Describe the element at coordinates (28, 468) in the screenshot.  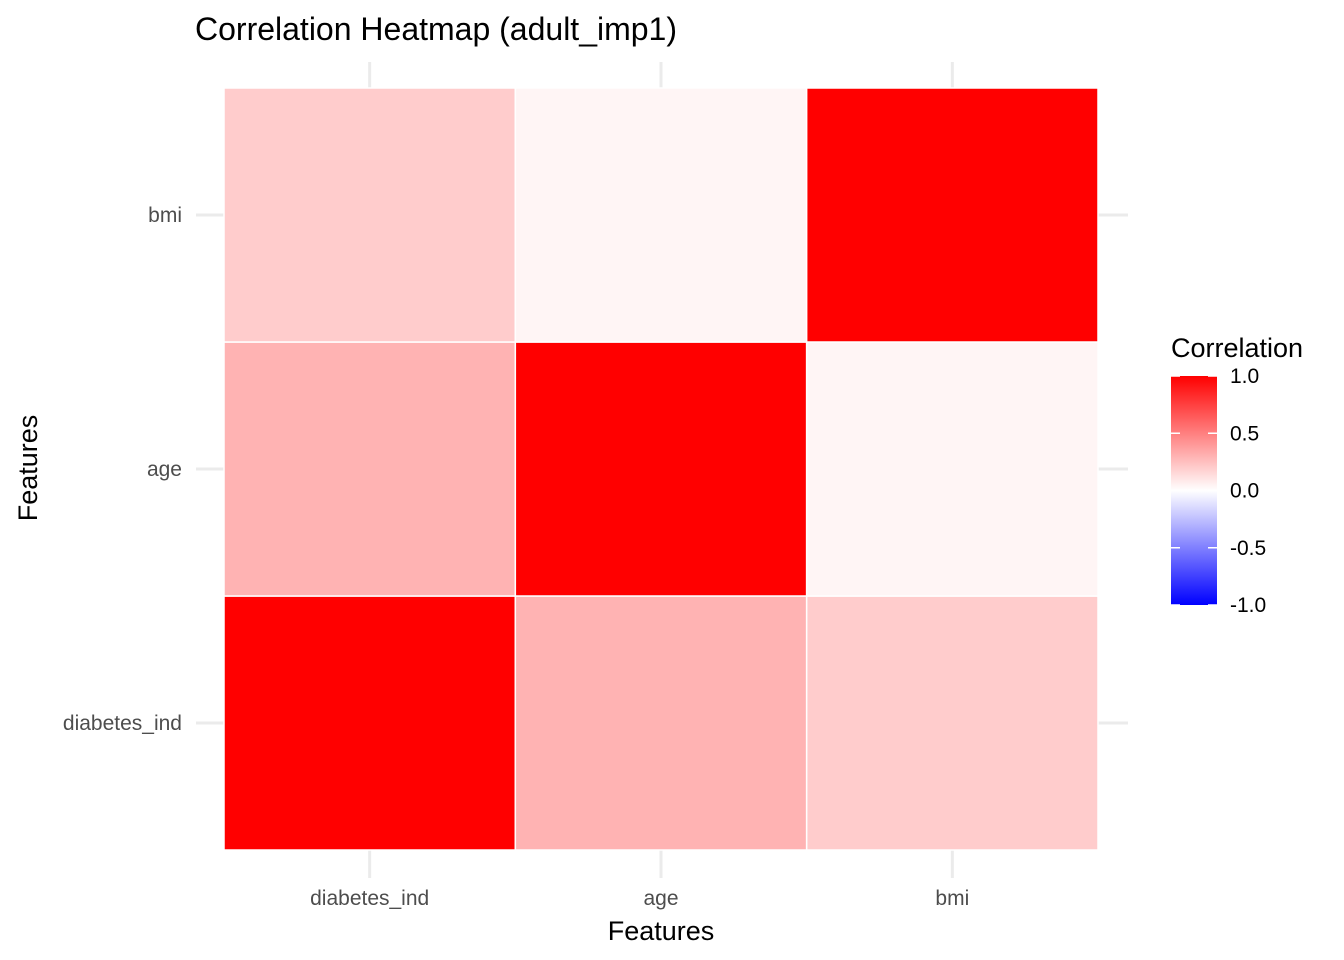
I see `y-axis-title: Features` at that location.